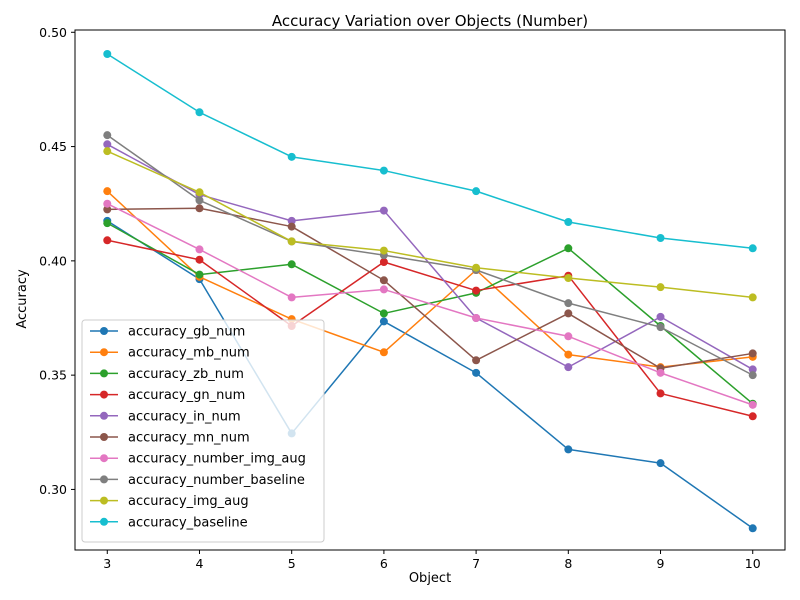  What do you see at coordinates (167, 395) in the screenshot?
I see `legend-item: accuracy_gn_num` at bounding box center [167, 395].